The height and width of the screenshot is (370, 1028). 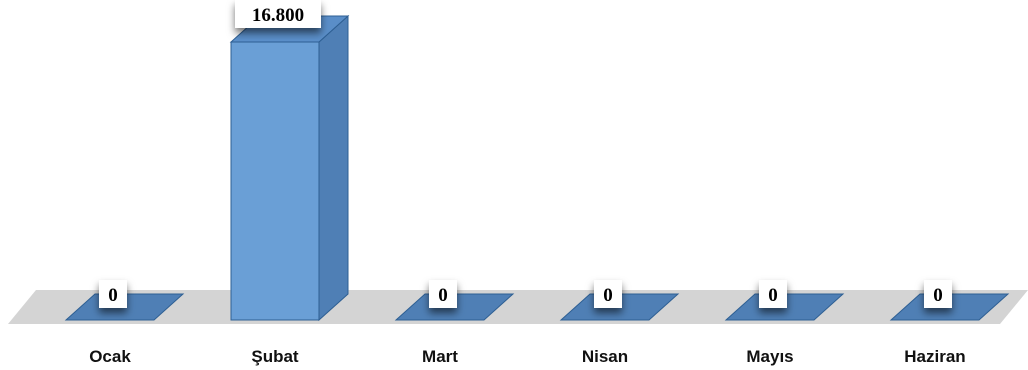 I want to click on category-label-3: Mart, so click(x=440, y=356).